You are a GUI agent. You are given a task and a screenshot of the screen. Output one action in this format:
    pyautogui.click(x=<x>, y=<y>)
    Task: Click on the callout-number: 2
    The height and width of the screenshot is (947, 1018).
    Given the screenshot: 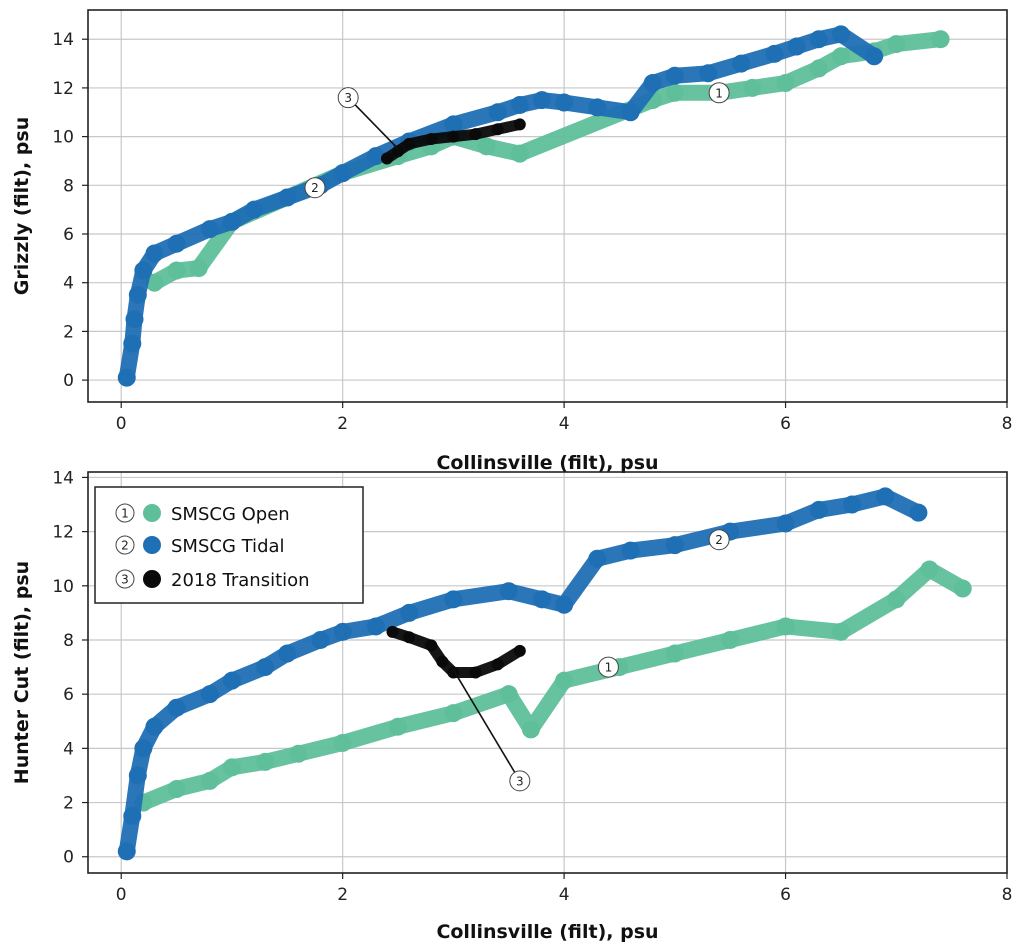 What is the action you would take?
    pyautogui.click(x=315, y=188)
    